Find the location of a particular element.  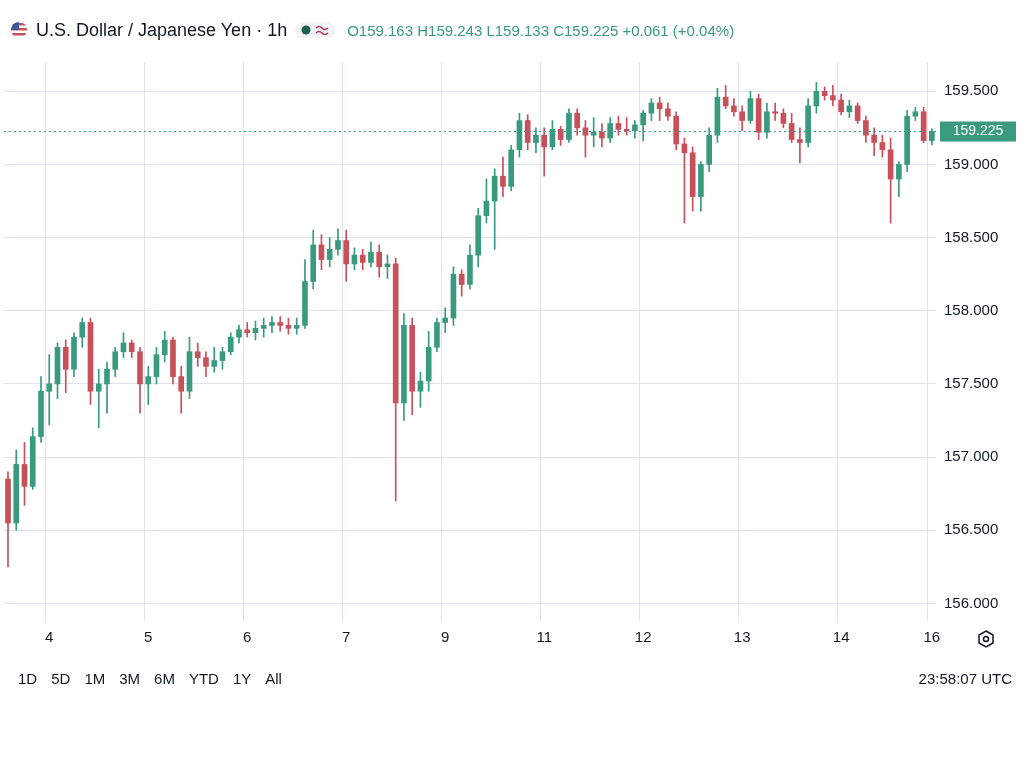

x-tick-label: 7 is located at coordinates (346, 637).